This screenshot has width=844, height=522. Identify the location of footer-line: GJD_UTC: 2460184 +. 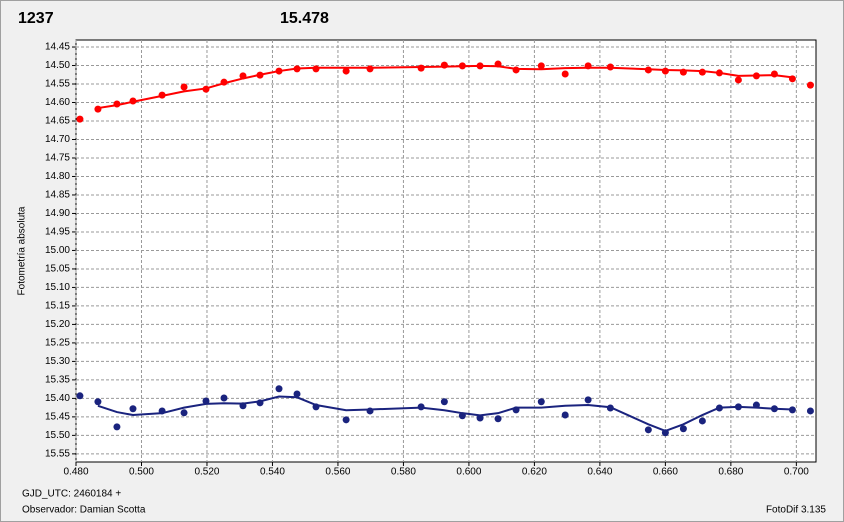
(71, 494).